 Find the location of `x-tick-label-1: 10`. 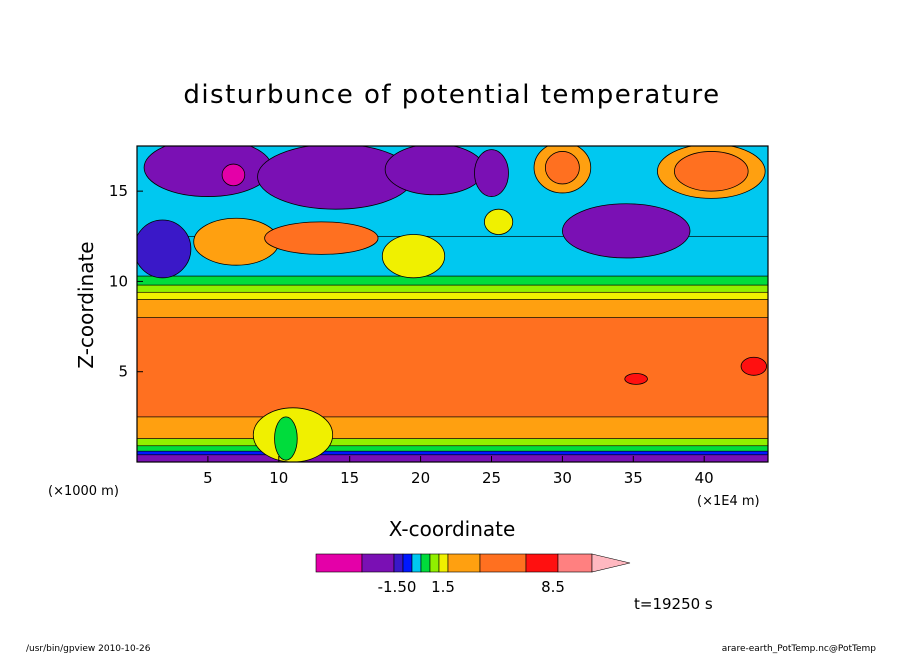

x-tick-label-1: 10 is located at coordinates (278, 478).